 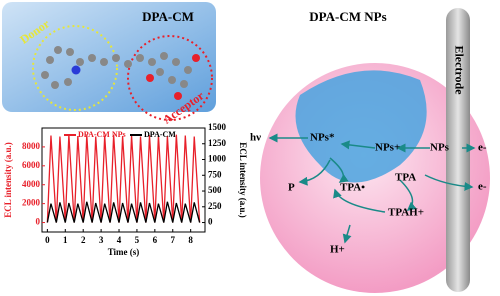 What do you see at coordinates (459, 70) in the screenshot?
I see `electrode-label: Electrode` at bounding box center [459, 70].